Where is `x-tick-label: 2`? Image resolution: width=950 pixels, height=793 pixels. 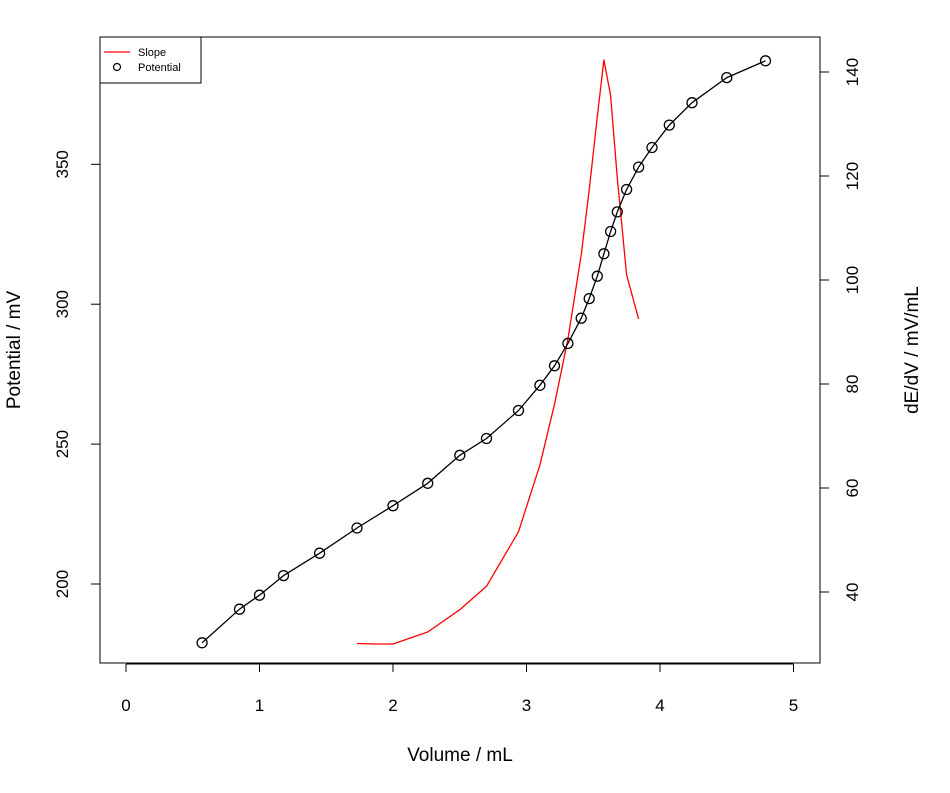
x-tick-label: 2 is located at coordinates (392, 705).